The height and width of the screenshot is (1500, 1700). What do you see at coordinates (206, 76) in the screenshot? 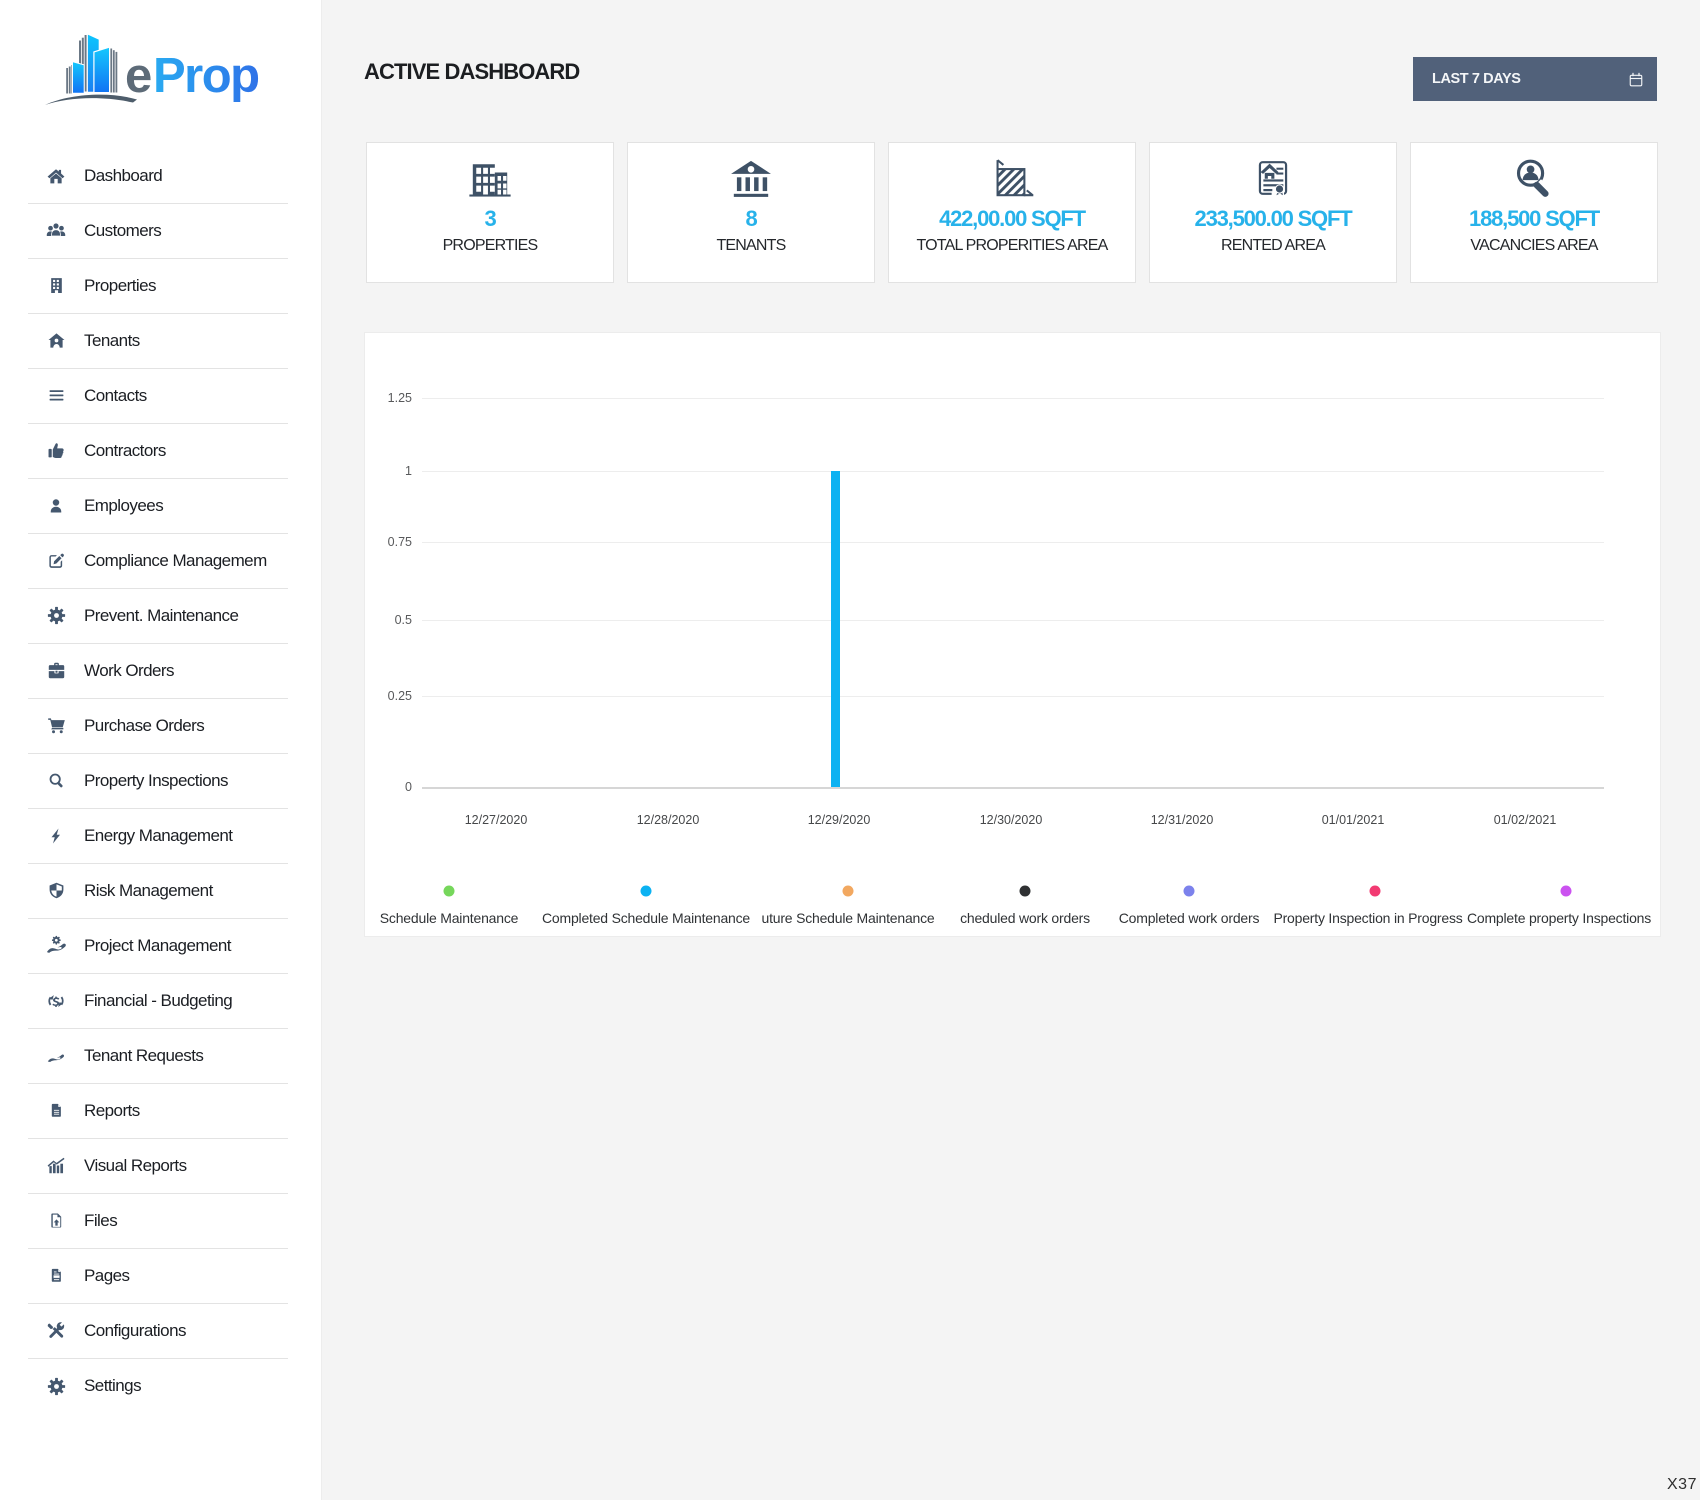
I see `svg-text: Prop` at bounding box center [206, 76].